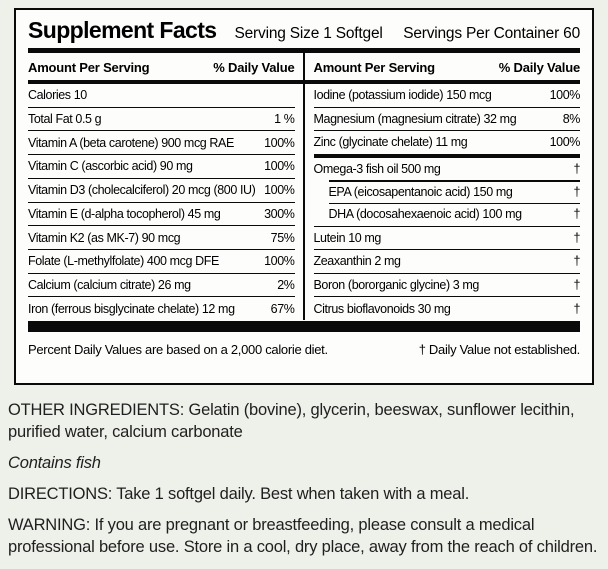 The width and height of the screenshot is (608, 569). I want to click on nutrient-name: Zeaxanthin 2 mg, so click(357, 261).